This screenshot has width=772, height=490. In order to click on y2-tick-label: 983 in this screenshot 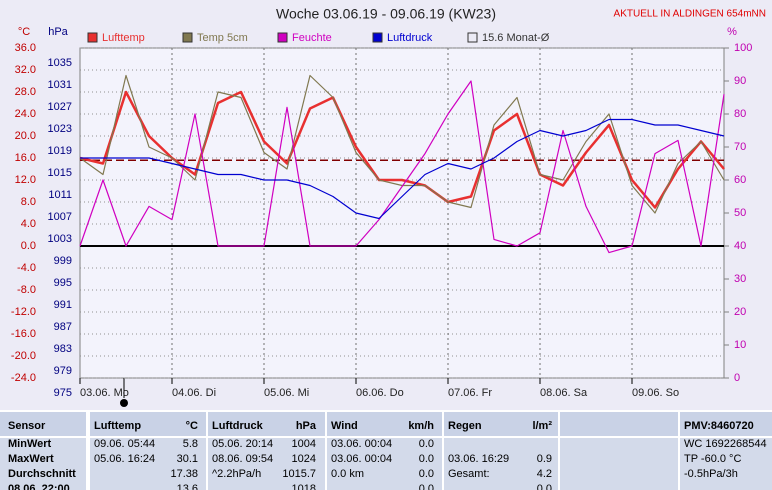, I will do `click(63, 349)`.